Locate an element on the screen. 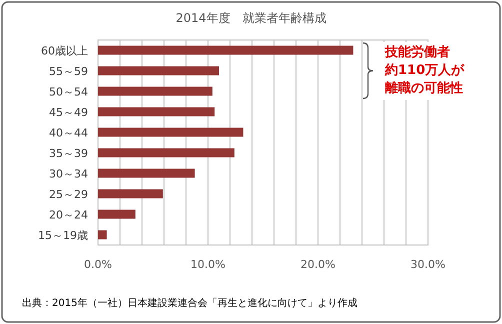  y-tick-label: 50～54 is located at coordinates (68, 91).